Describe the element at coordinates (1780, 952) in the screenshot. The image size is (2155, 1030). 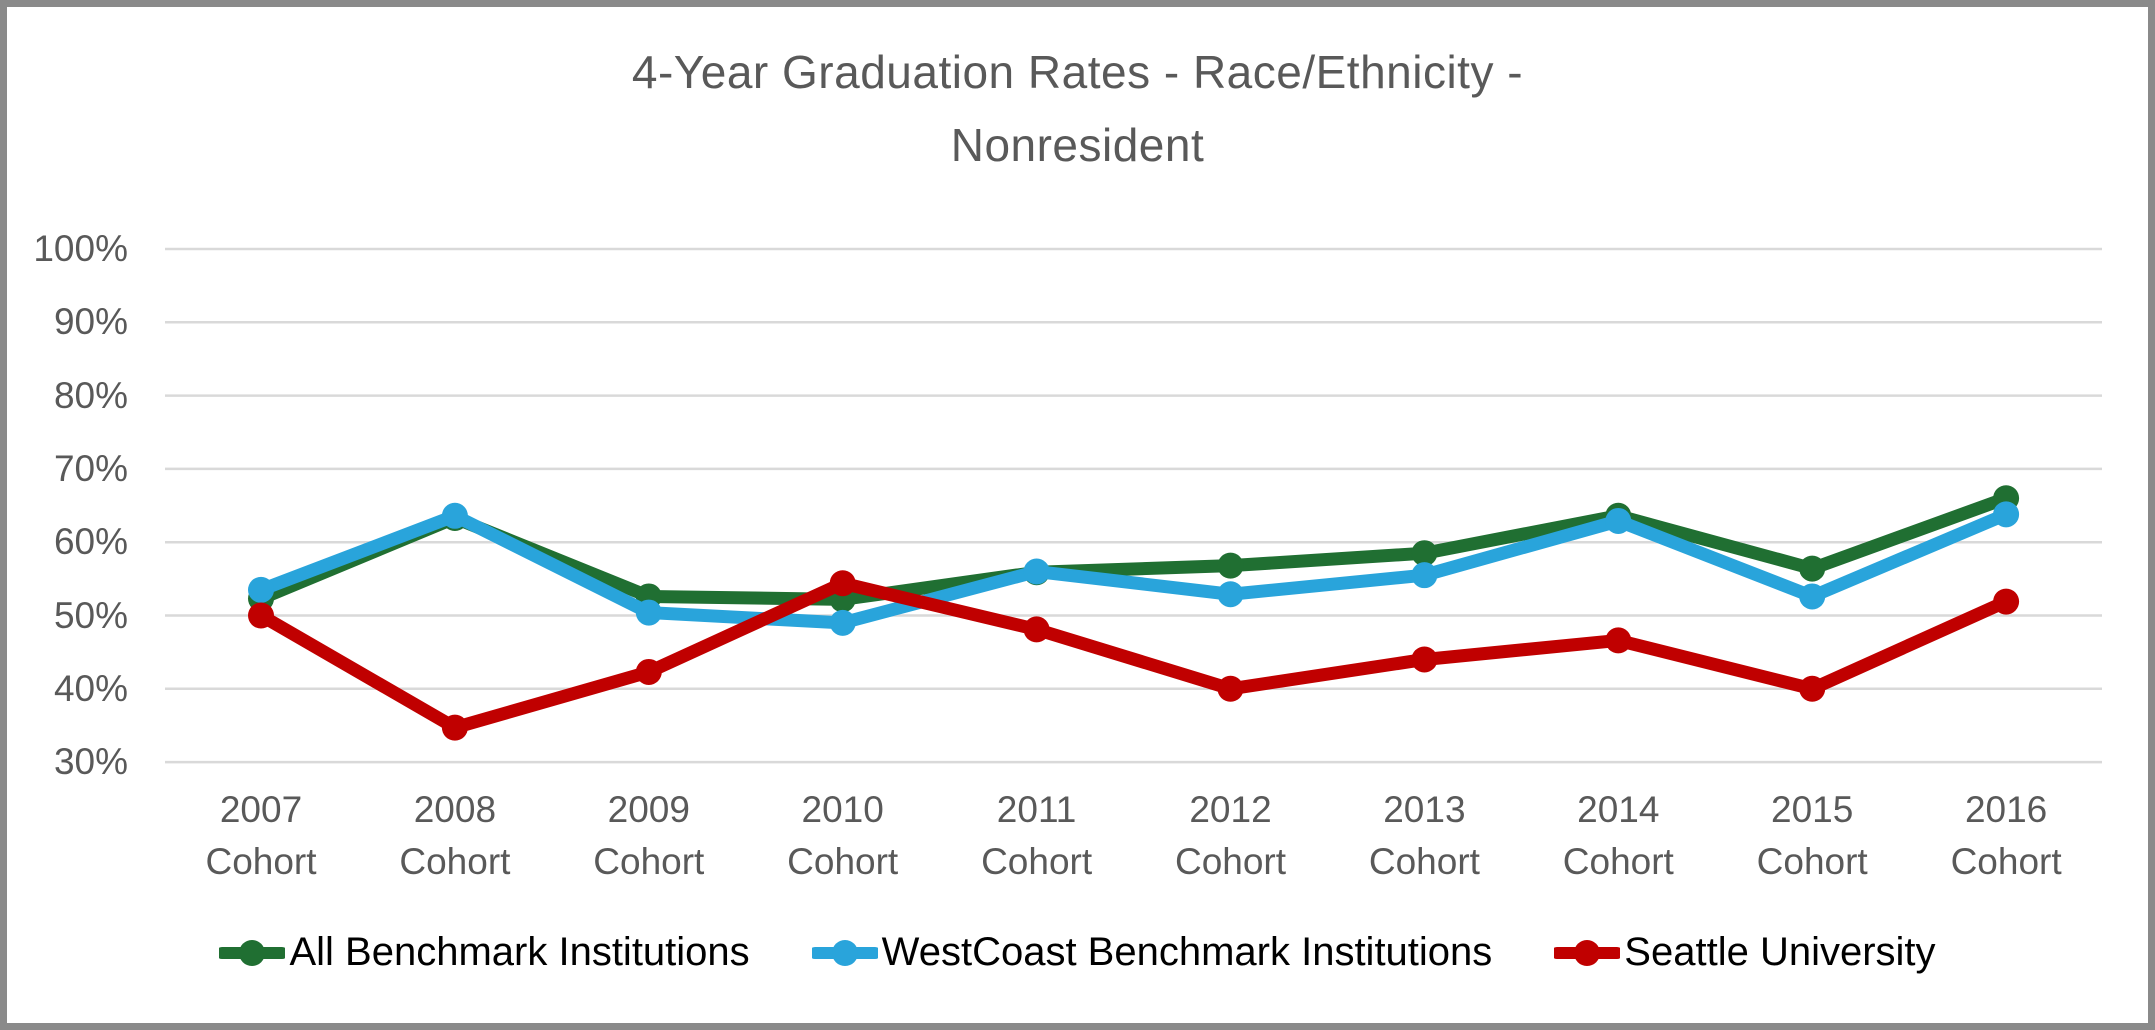
I see `legend-label-seattle-university: Seattle University` at that location.